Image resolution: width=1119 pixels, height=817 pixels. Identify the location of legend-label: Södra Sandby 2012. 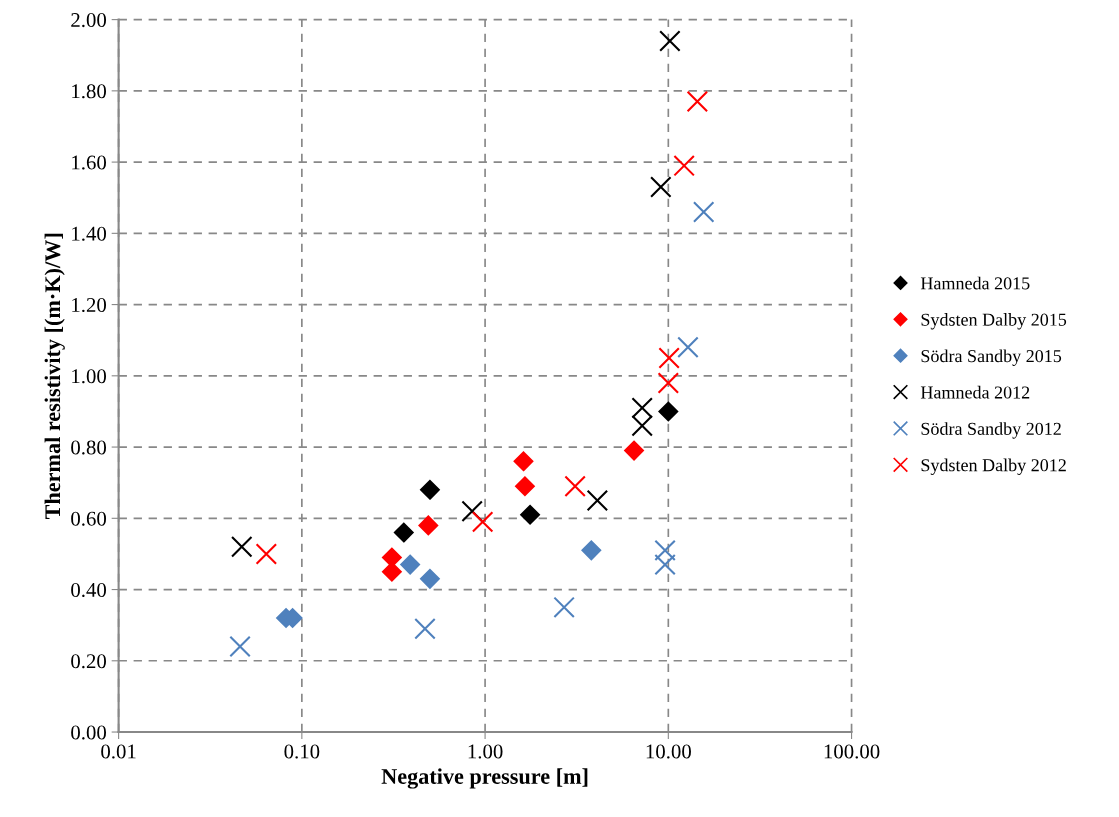
(991, 430).